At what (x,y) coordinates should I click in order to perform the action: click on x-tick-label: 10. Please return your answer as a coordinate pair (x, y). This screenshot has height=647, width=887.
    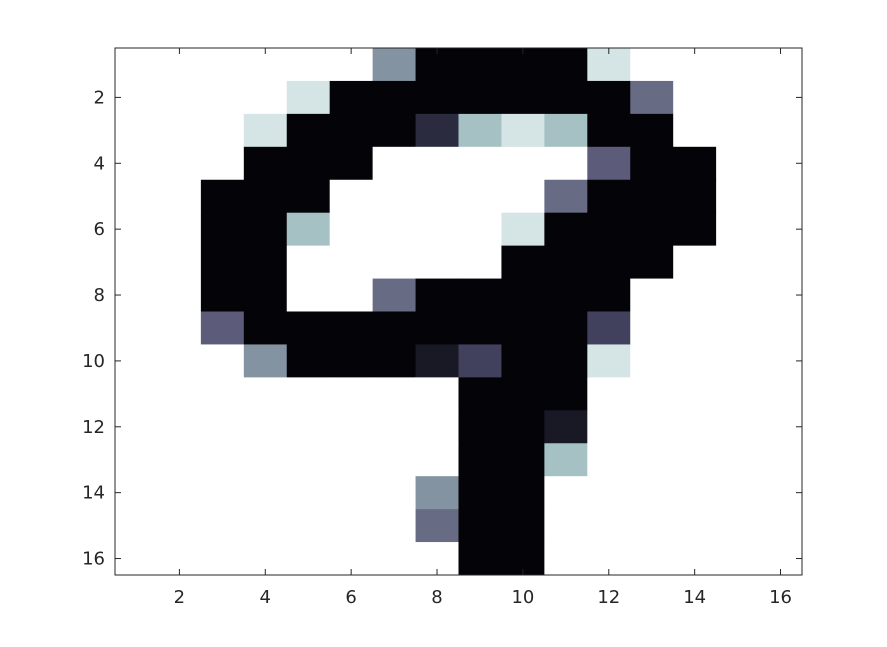
    Looking at the image, I should click on (522, 597).